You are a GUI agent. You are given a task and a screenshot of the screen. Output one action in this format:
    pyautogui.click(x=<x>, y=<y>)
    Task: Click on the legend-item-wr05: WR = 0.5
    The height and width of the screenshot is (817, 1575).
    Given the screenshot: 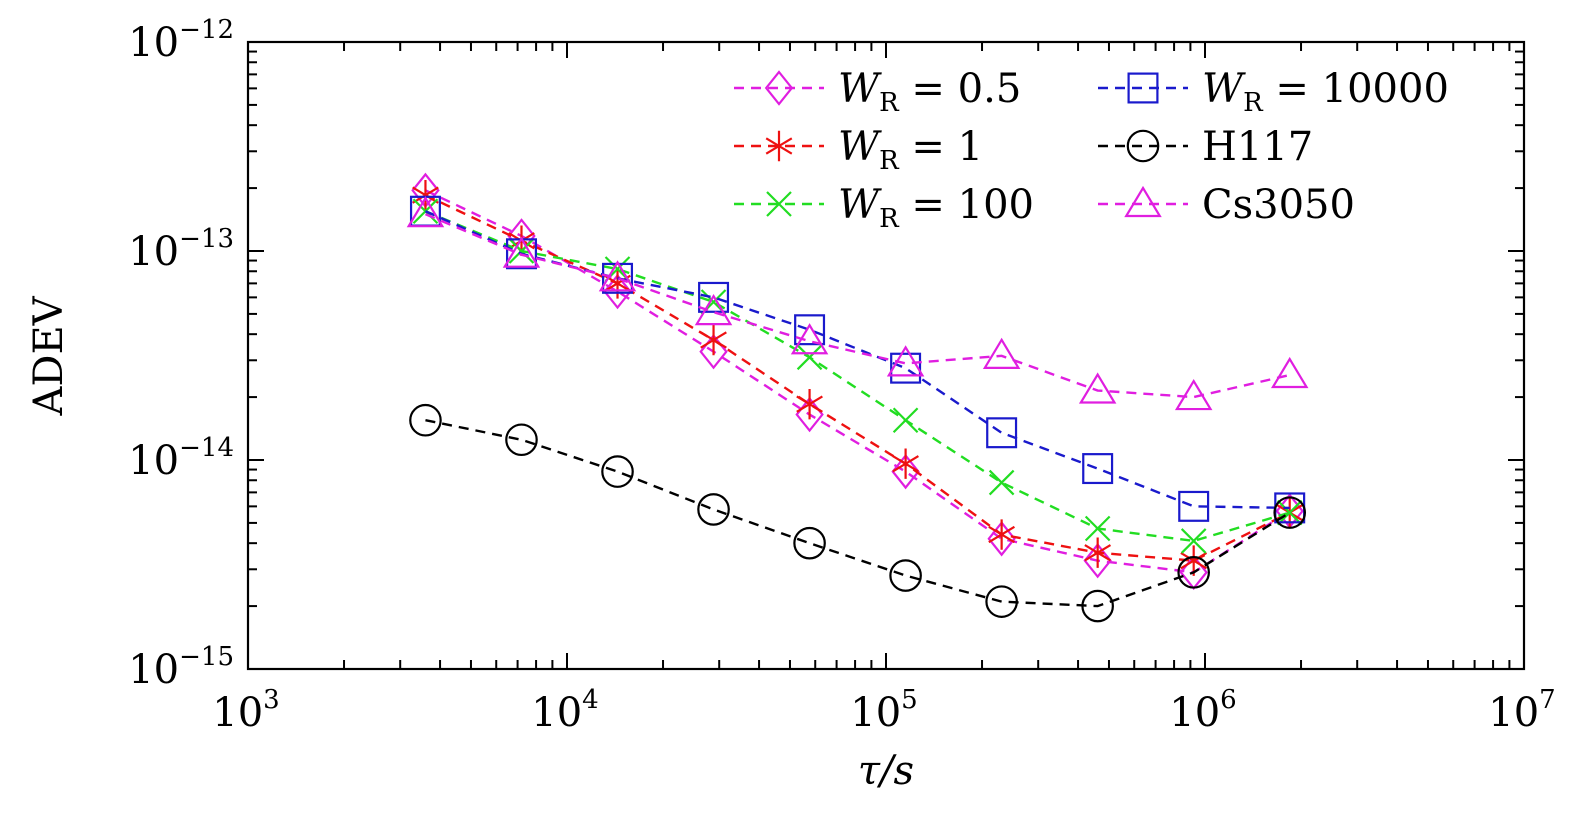 What is the action you would take?
    pyautogui.click(x=877, y=92)
    